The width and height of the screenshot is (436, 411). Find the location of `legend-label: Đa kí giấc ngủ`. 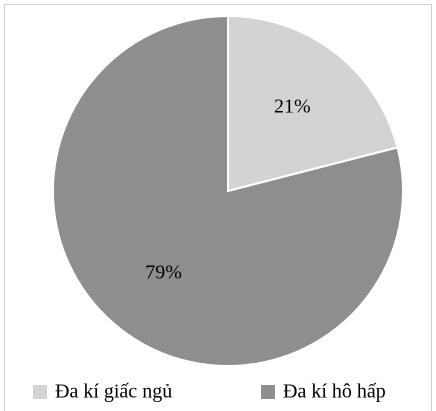

legend-label: Đa kí giấc ngủ is located at coordinates (113, 392).